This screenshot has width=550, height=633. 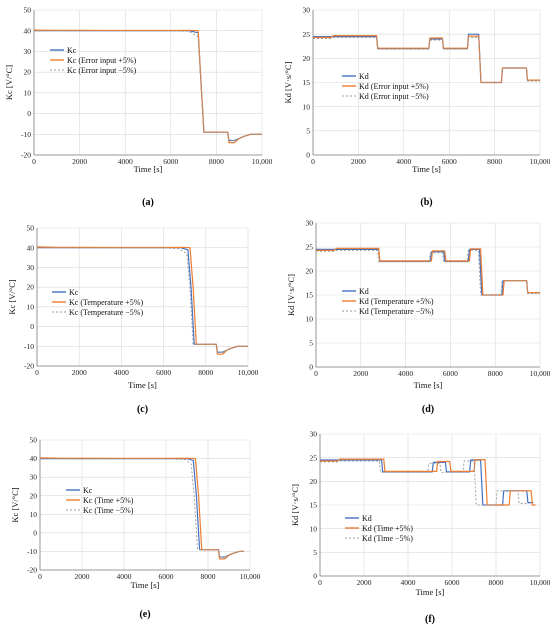 I want to click on legend-entry: Kc (Time −5%), so click(x=108, y=510).